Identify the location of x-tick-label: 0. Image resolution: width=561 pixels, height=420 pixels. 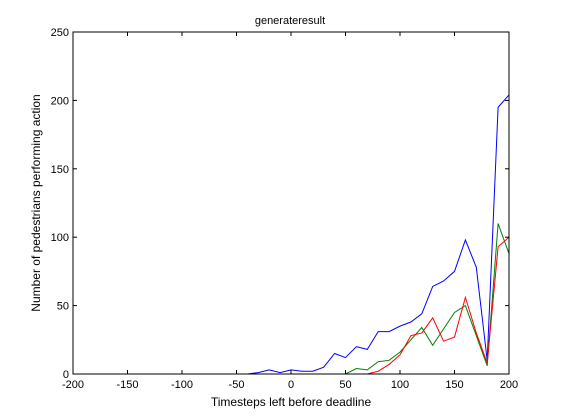
(291, 385).